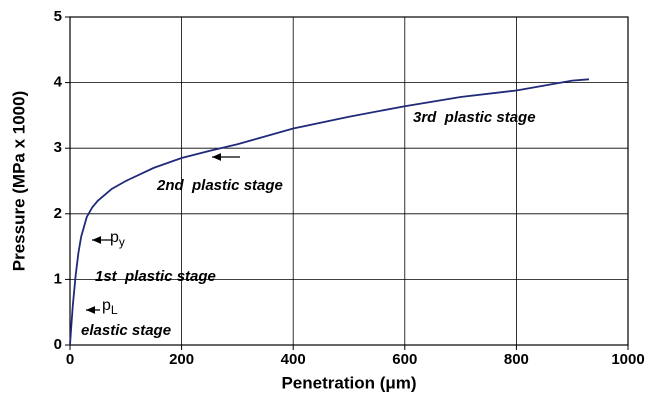 This screenshot has height=400, width=649. I want to click on y-tick-label: 2, so click(58, 213).